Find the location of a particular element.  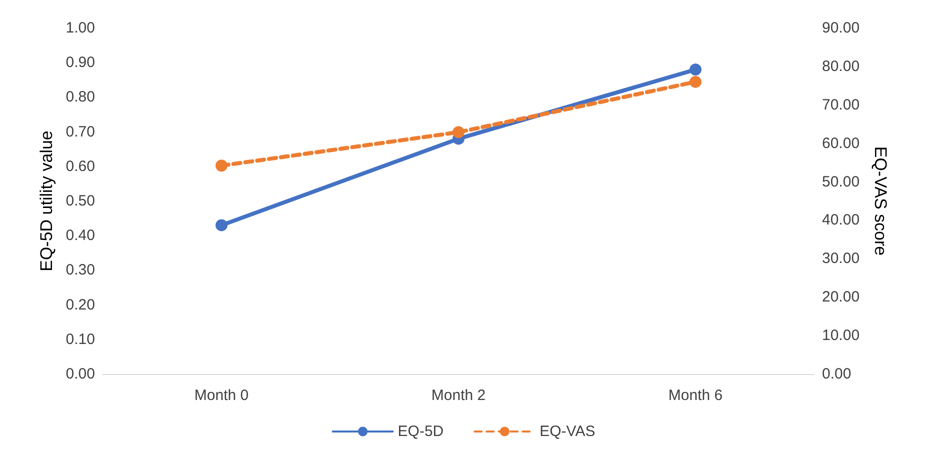

y-tick-label: 0.70 is located at coordinates (80, 131).